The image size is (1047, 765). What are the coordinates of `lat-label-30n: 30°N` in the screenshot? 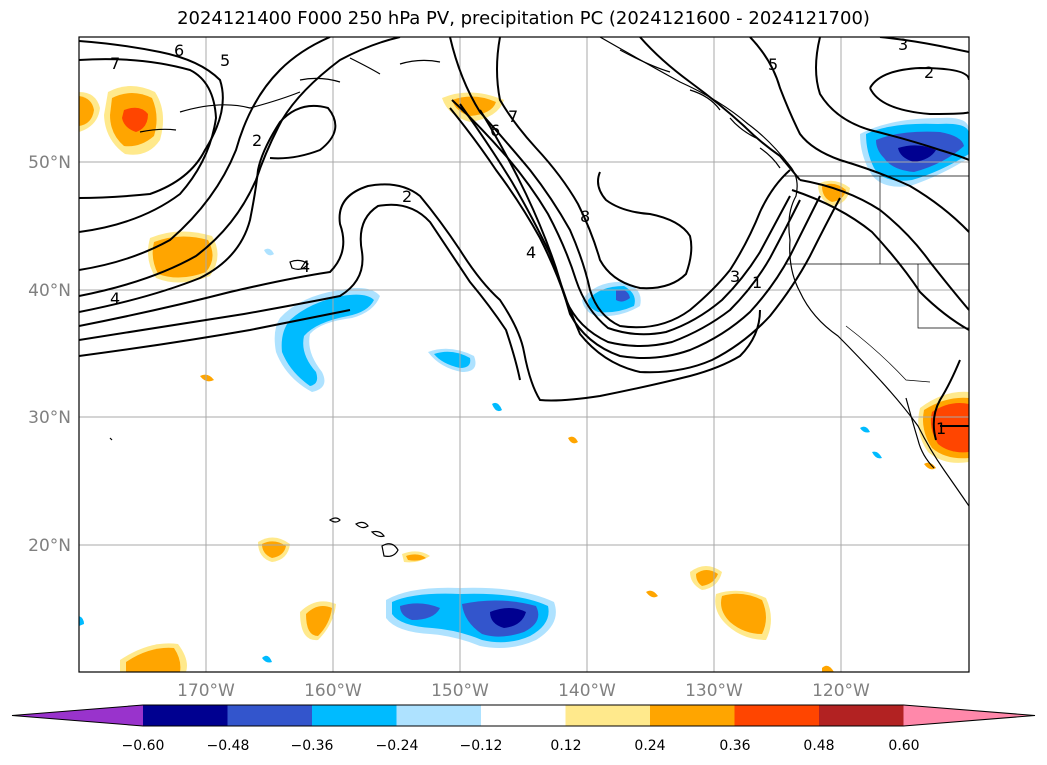 It's located at (49, 418).